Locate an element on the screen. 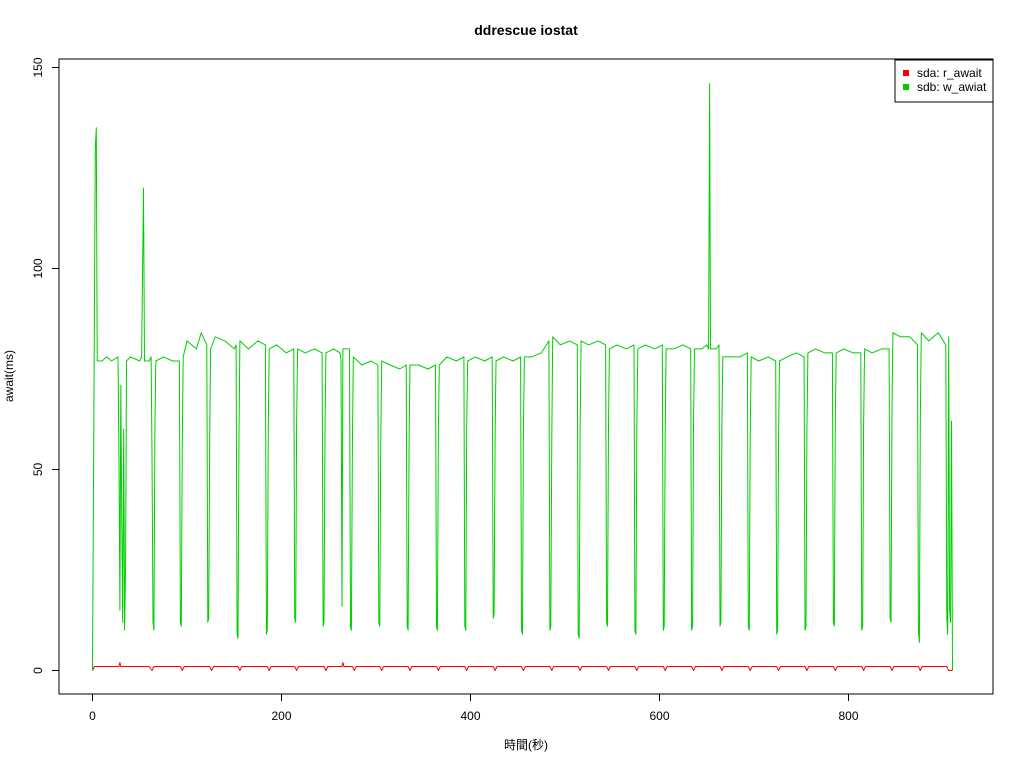 The image size is (1024, 768). y-axis: 0 50 100 150 is located at coordinates (45, 365).